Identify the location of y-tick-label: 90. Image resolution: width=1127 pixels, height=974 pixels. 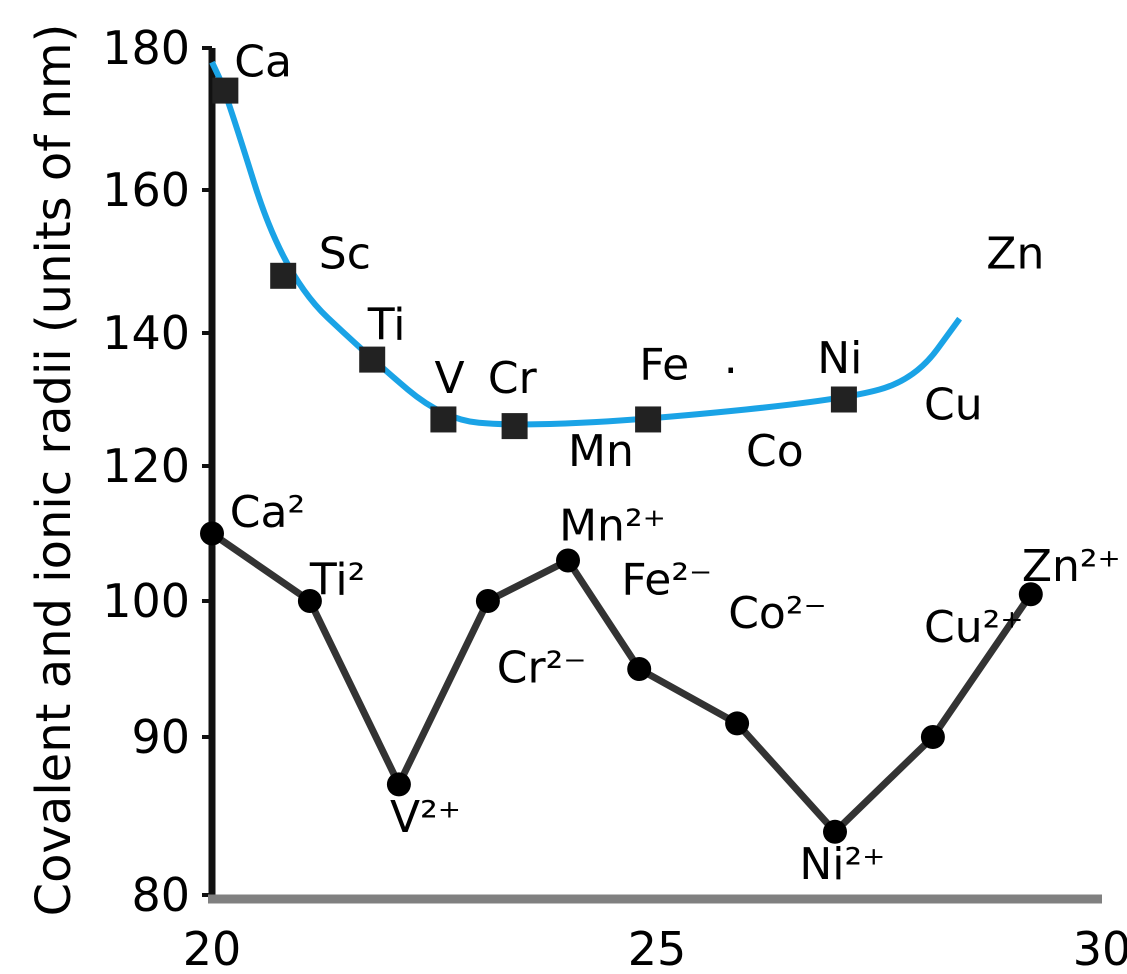
(160, 737).